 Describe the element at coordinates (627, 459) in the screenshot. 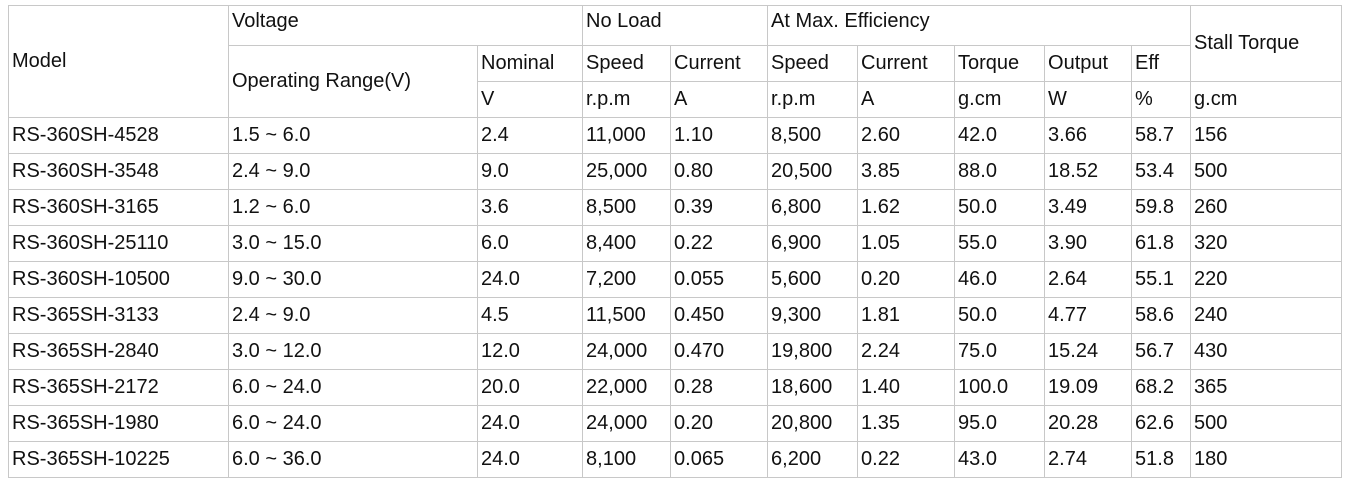

I see `data-cell: 8,100` at that location.